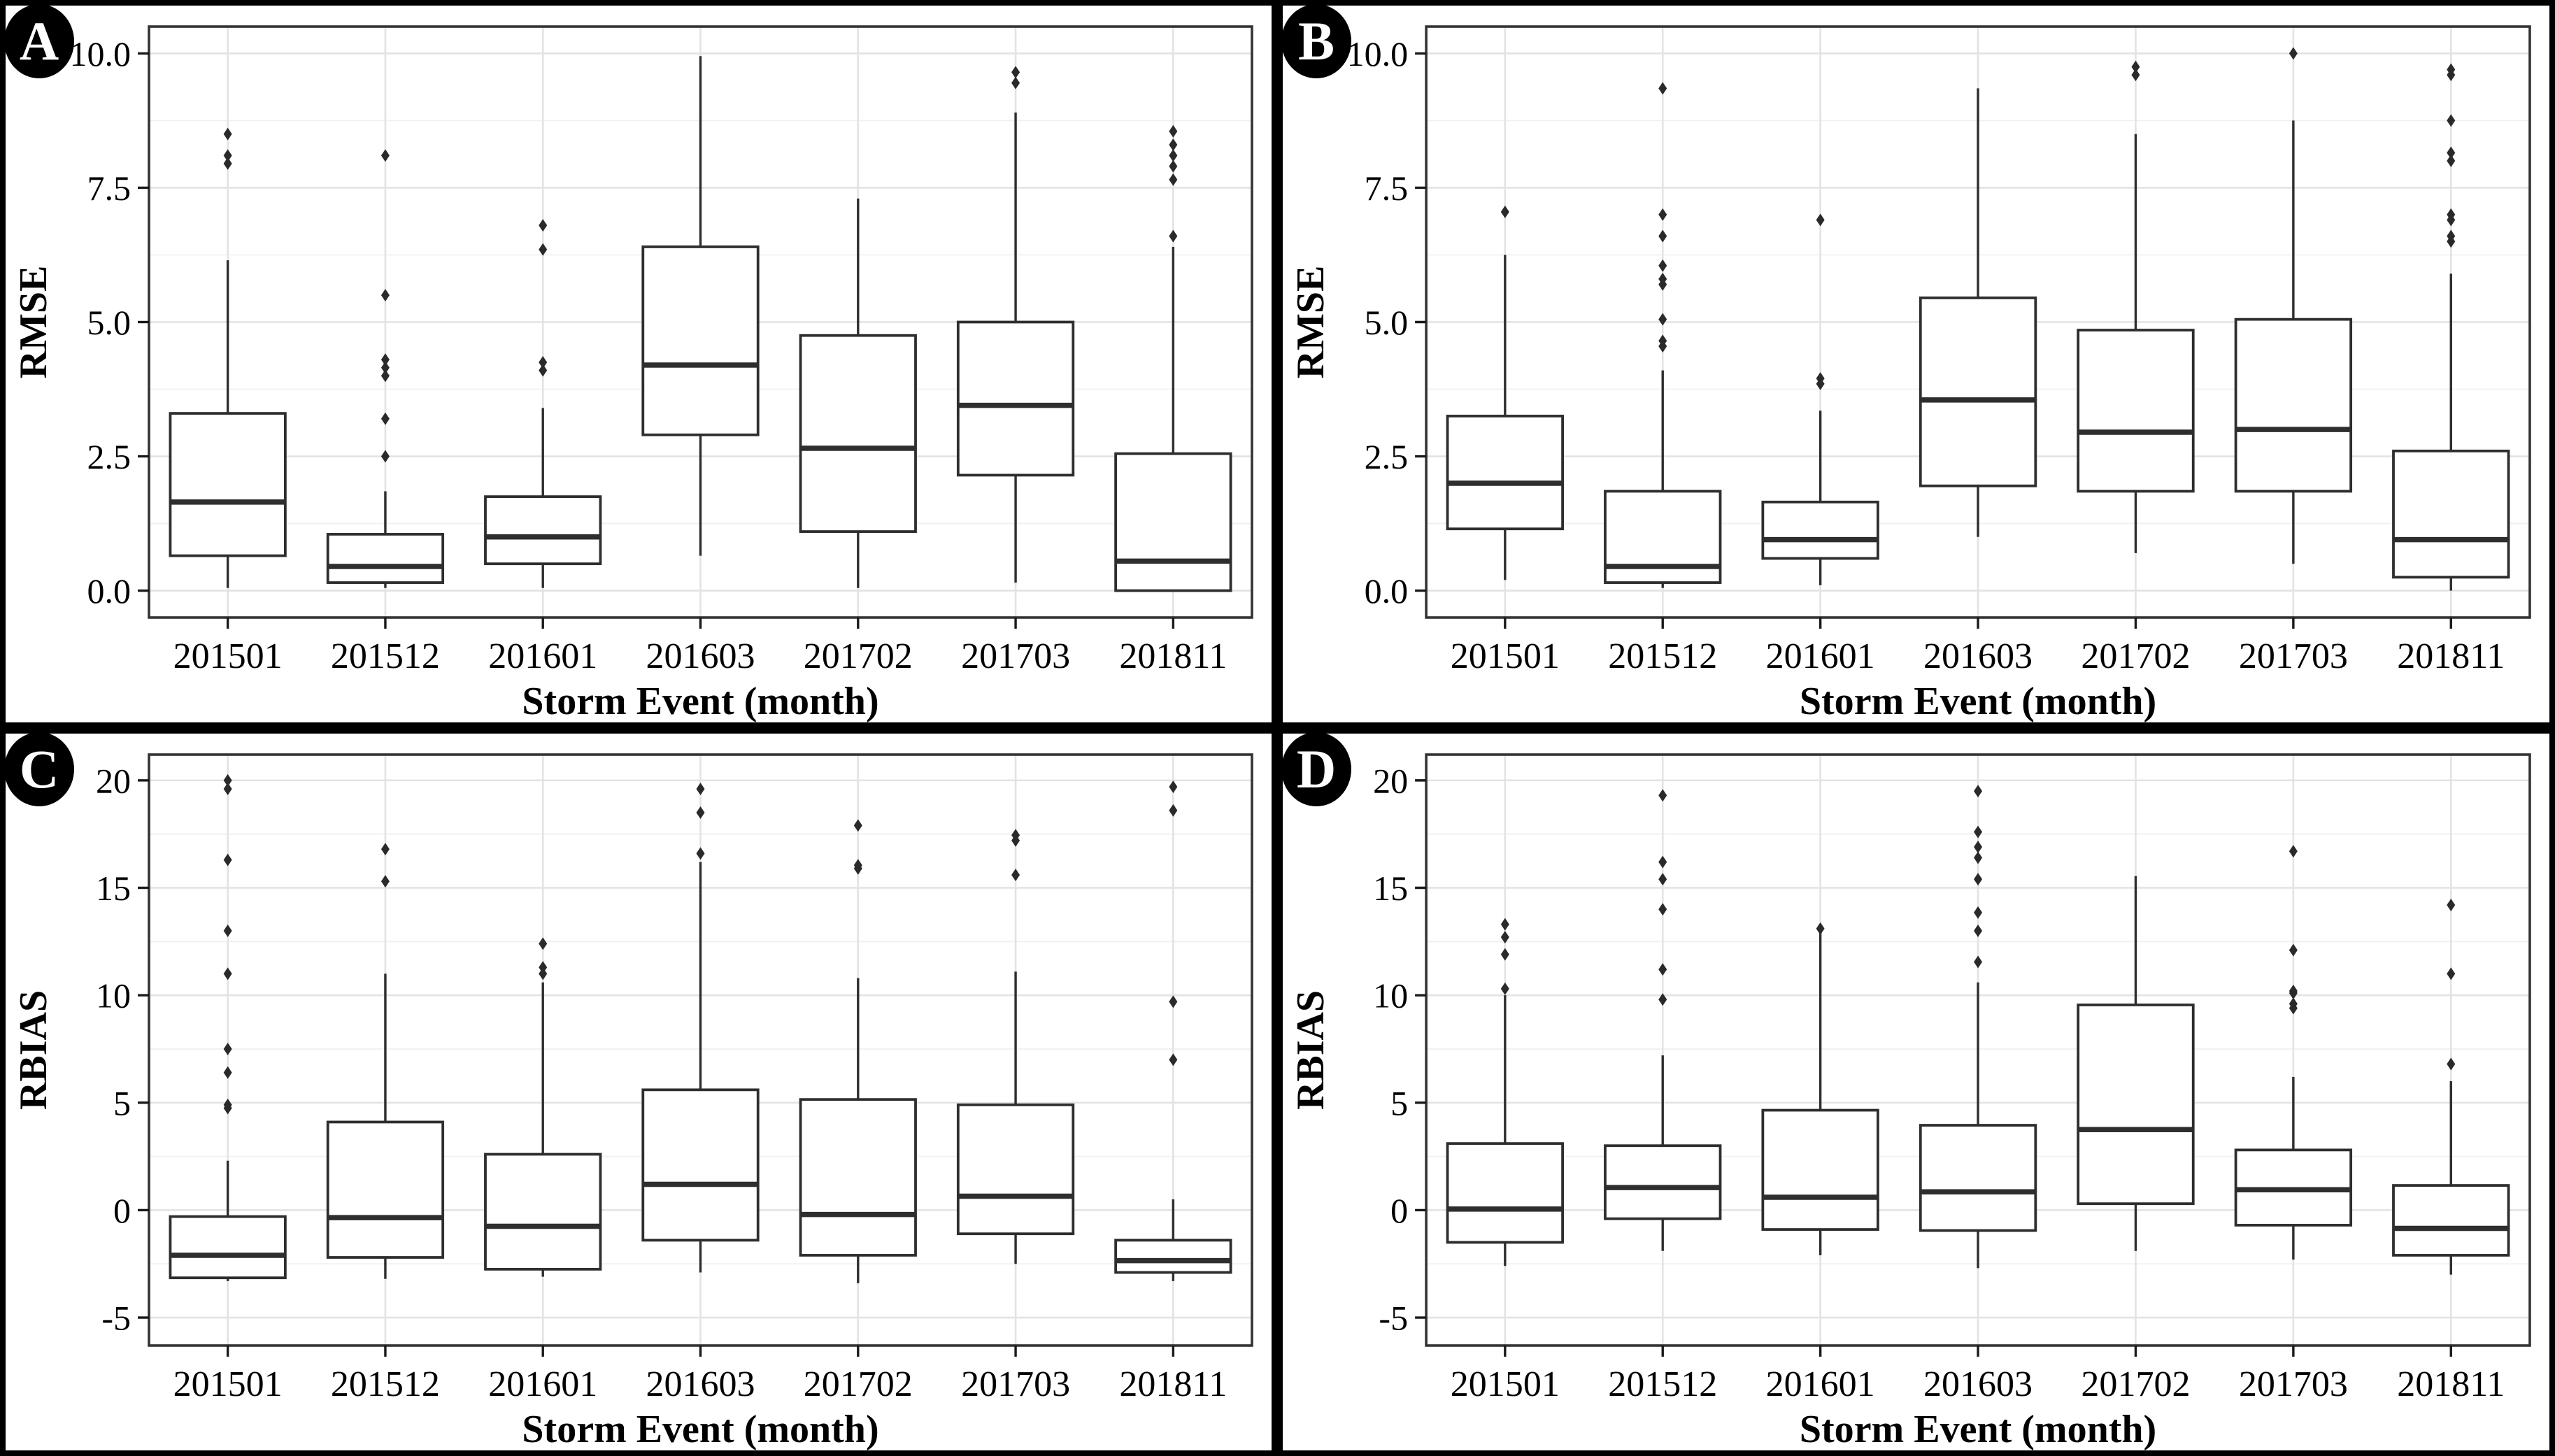  What do you see at coordinates (113, 996) in the screenshot?
I see `y-tick-label: 10` at bounding box center [113, 996].